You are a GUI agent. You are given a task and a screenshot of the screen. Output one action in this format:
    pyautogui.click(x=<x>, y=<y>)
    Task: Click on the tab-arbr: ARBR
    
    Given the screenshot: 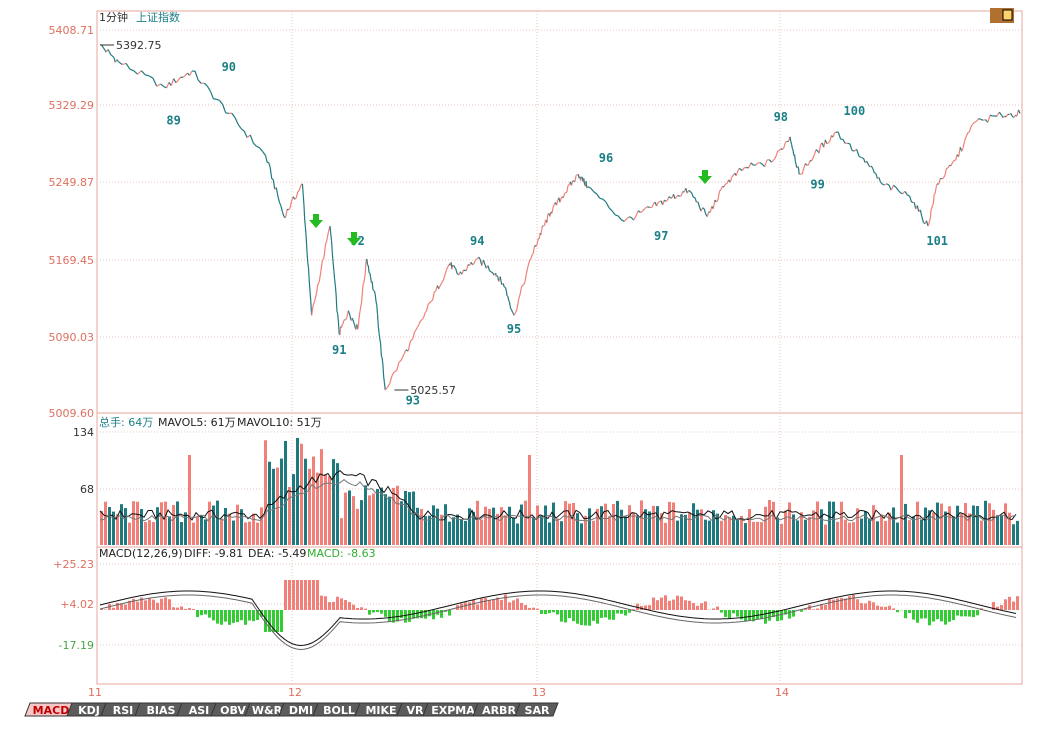 What is the action you would take?
    pyautogui.click(x=498, y=709)
    